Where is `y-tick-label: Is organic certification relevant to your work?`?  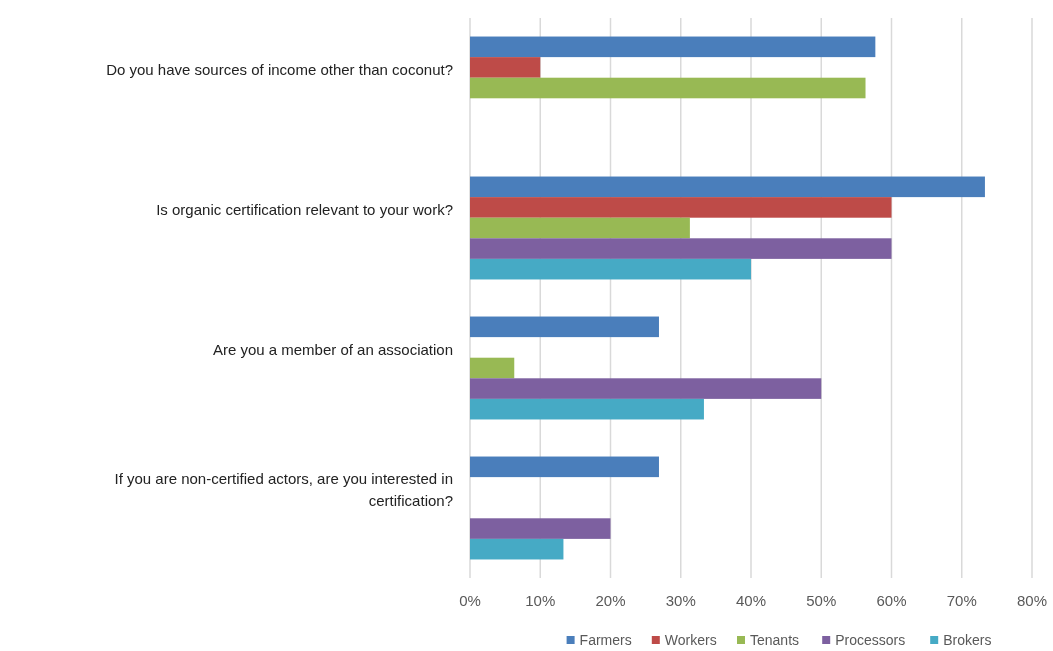 y-tick-label: Is organic certification relevant to your work? is located at coordinates (304, 209).